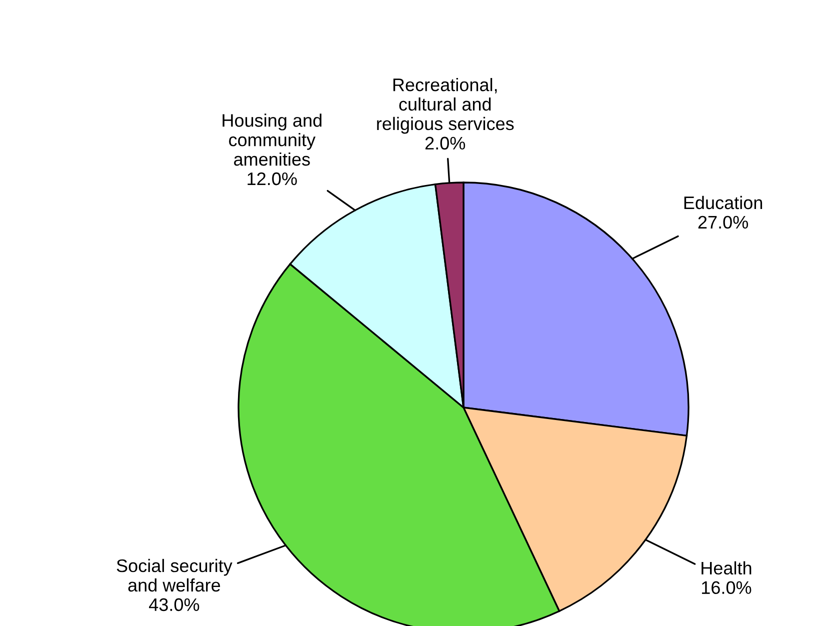 The height and width of the screenshot is (626, 828). Describe the element at coordinates (445, 106) in the screenshot. I see `slice-label: Recreational, cultural and religious services` at that location.